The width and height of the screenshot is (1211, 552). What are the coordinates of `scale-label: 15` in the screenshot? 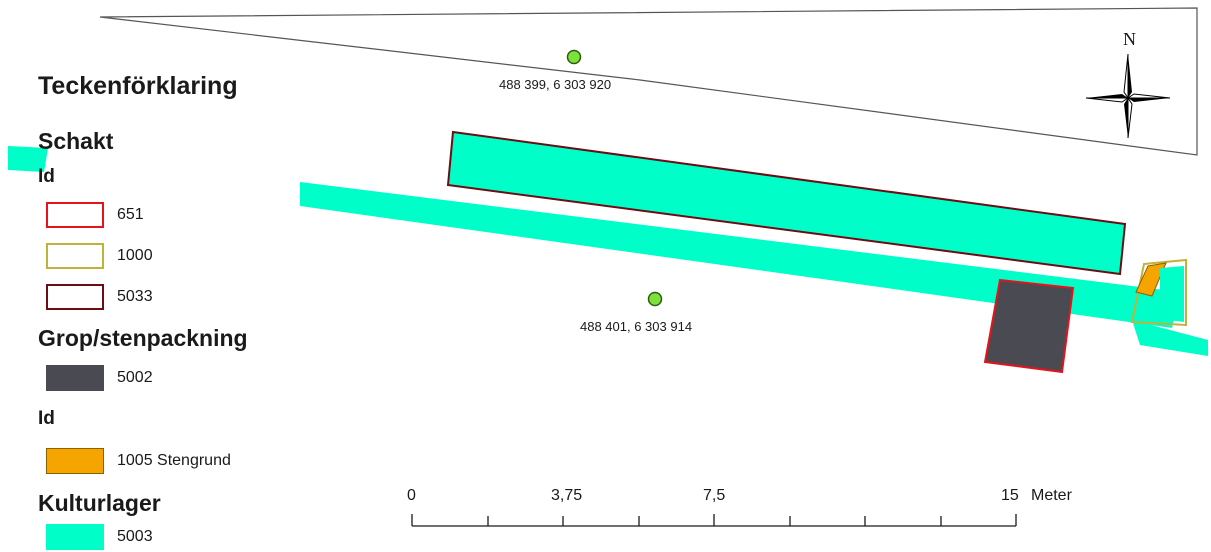 It's located at (1010, 495).